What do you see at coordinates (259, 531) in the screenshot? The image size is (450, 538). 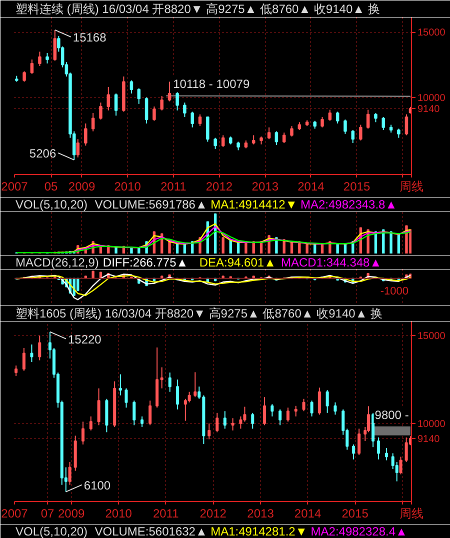 I see `legend-label: MA1:4914281.2▼` at bounding box center [259, 531].